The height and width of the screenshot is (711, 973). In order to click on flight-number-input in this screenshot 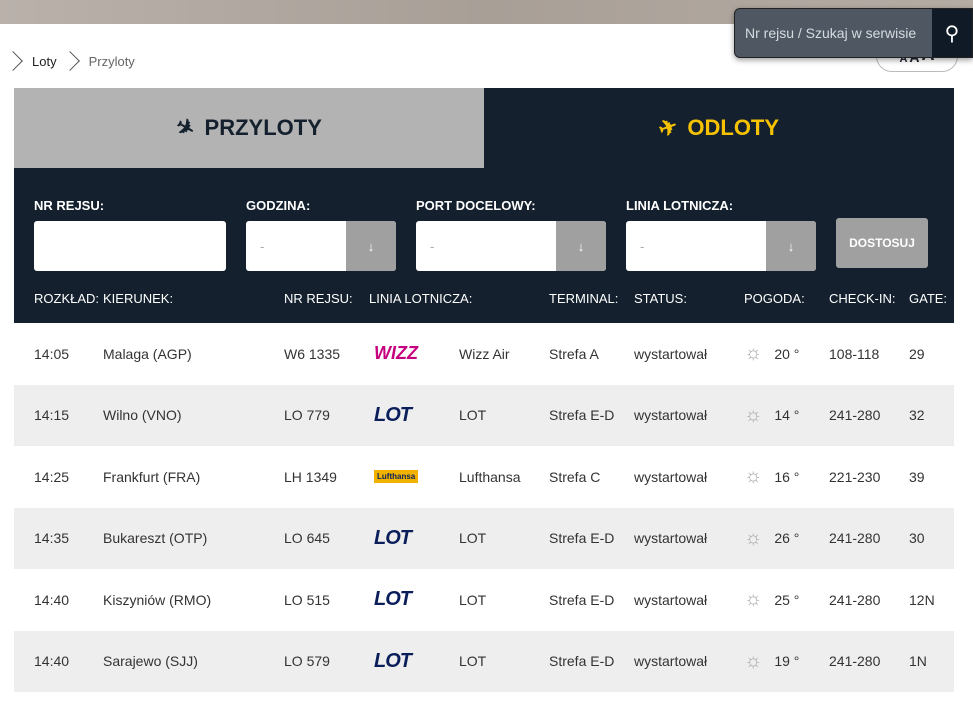, I will do `click(130, 246)`.